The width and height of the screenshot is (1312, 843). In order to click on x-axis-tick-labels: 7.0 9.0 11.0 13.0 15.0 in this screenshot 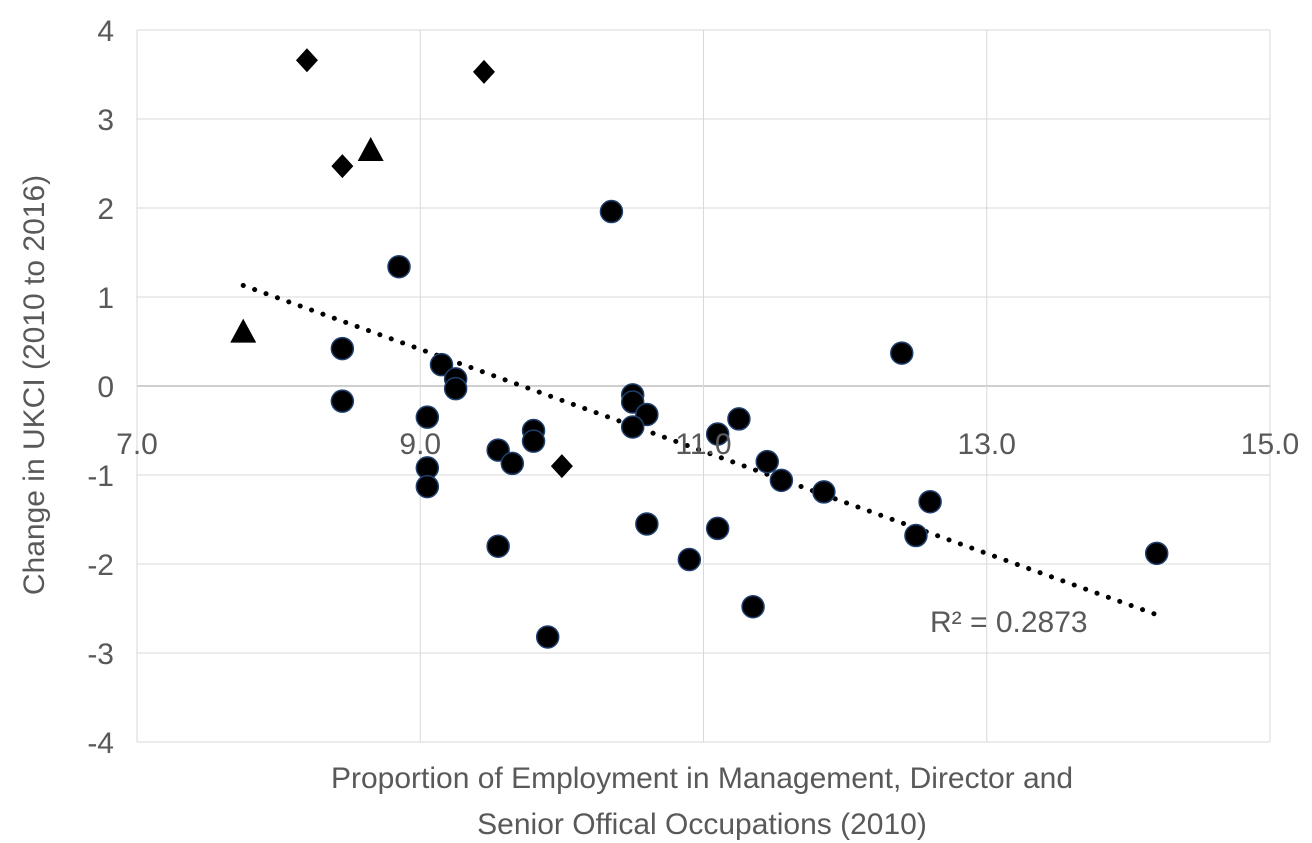, I will do `click(707, 444)`.